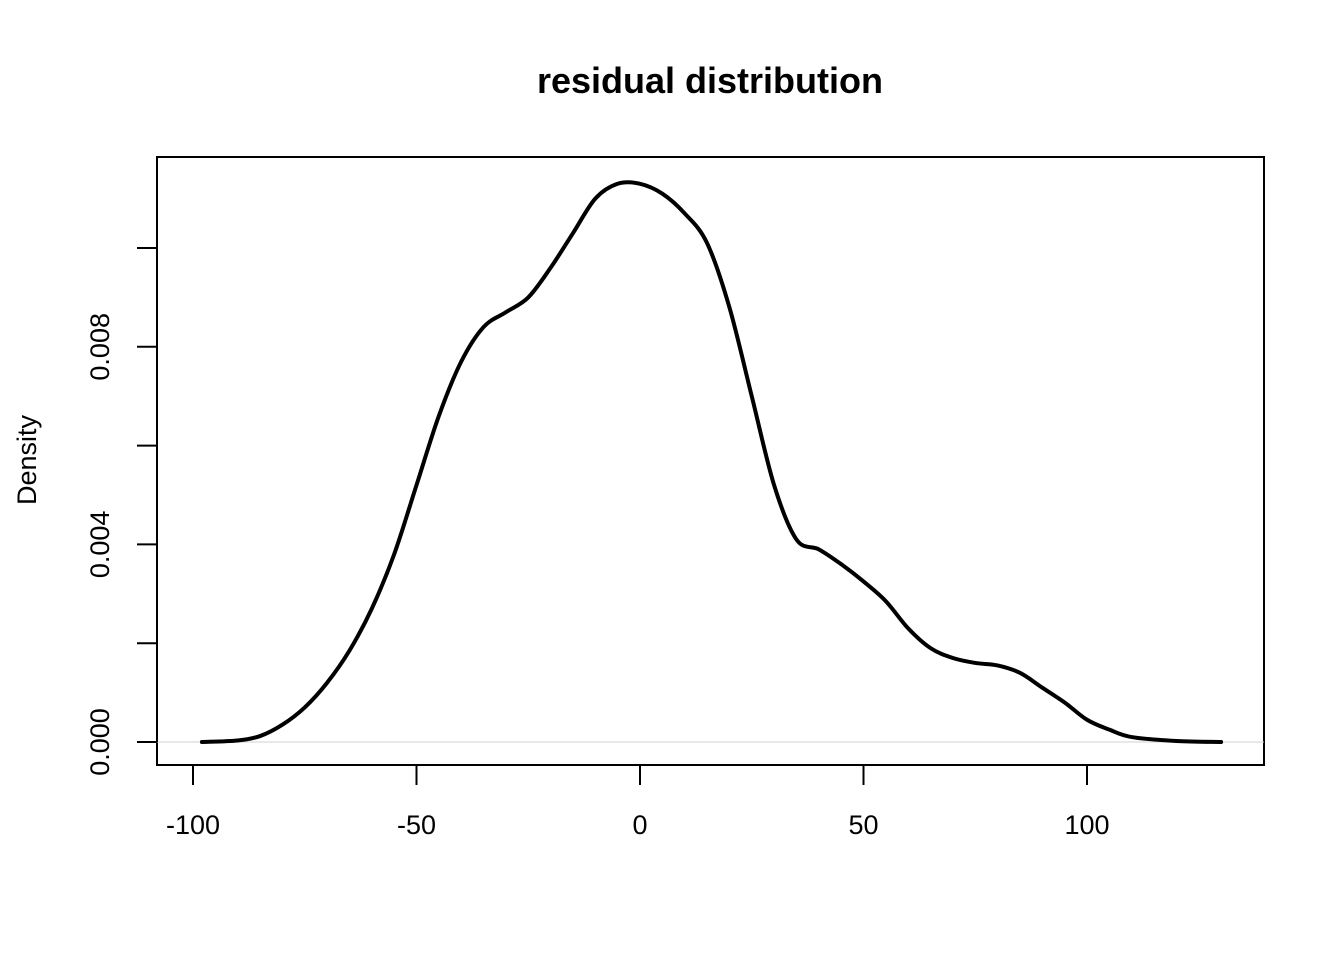  I want to click on x-tick-label: 100, so click(1086, 825).